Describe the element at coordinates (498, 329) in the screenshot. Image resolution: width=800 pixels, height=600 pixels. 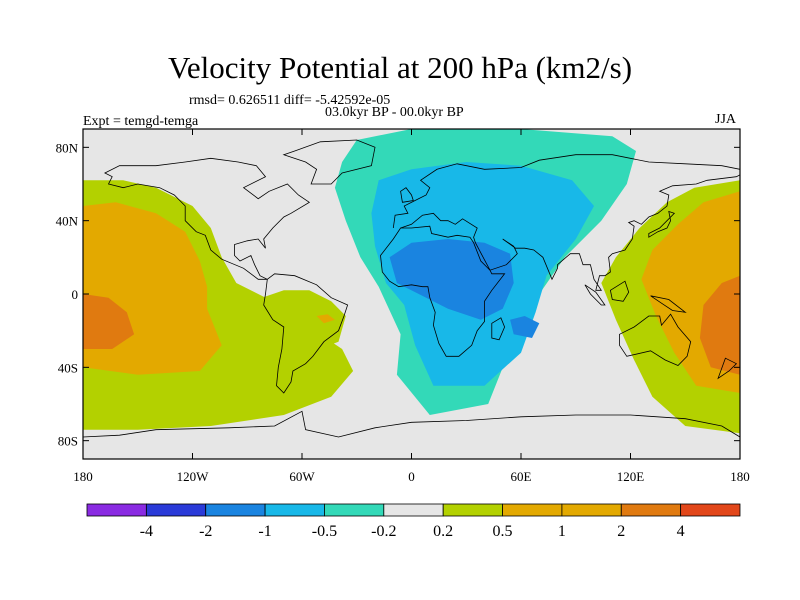
I see `coastline-madagascar` at that location.